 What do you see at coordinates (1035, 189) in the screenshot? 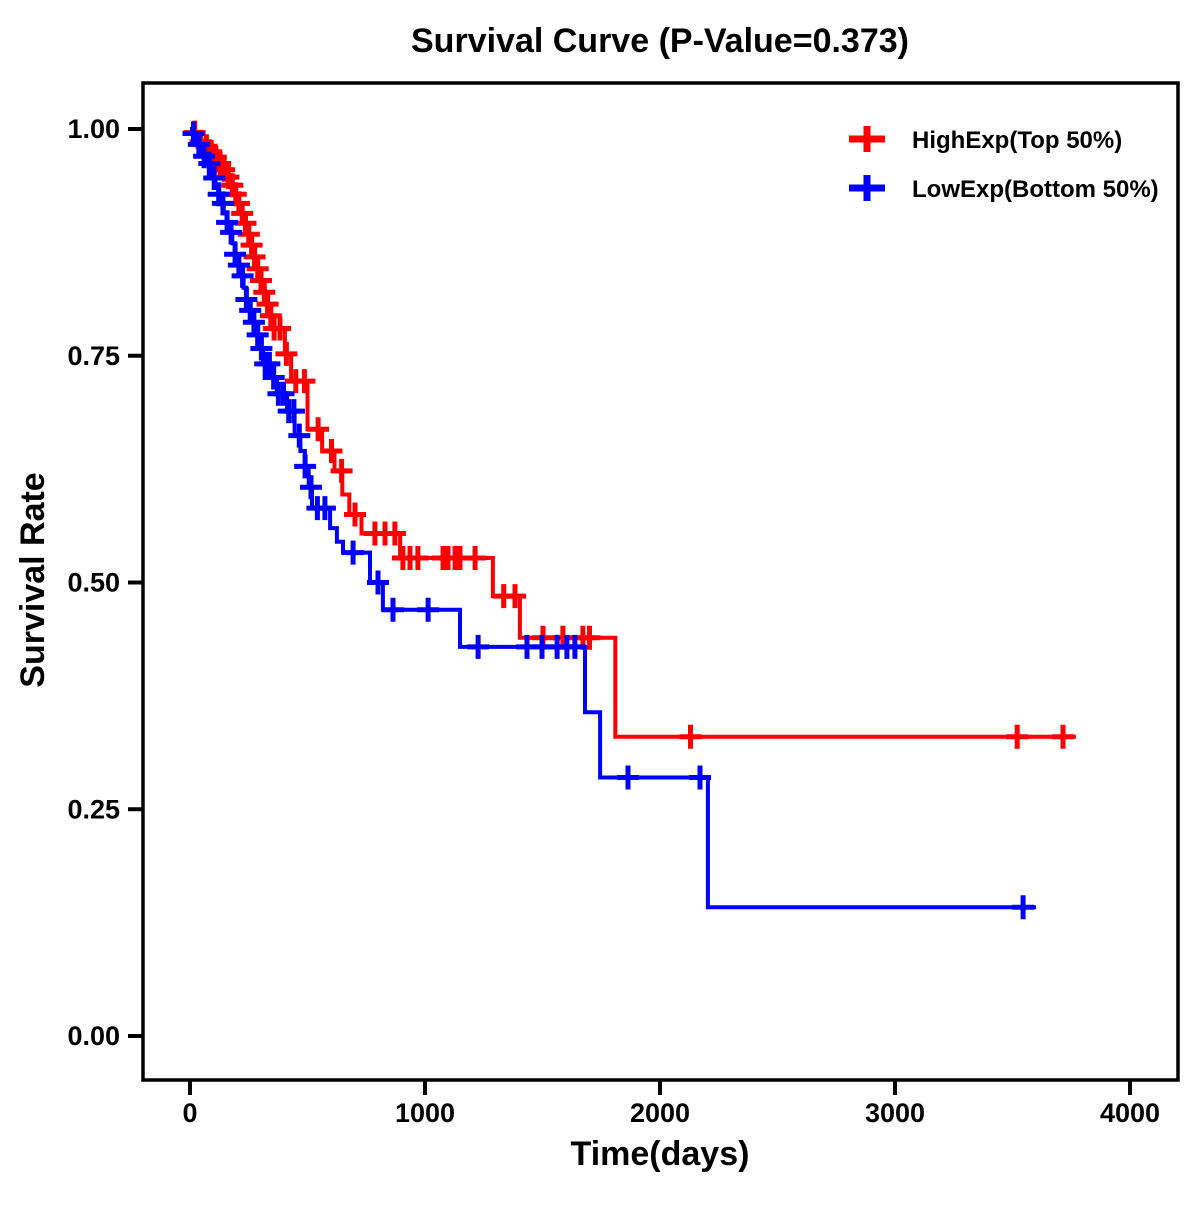
I see `legend-label-lowexp: LowExp(Bottom 50%)` at bounding box center [1035, 189].